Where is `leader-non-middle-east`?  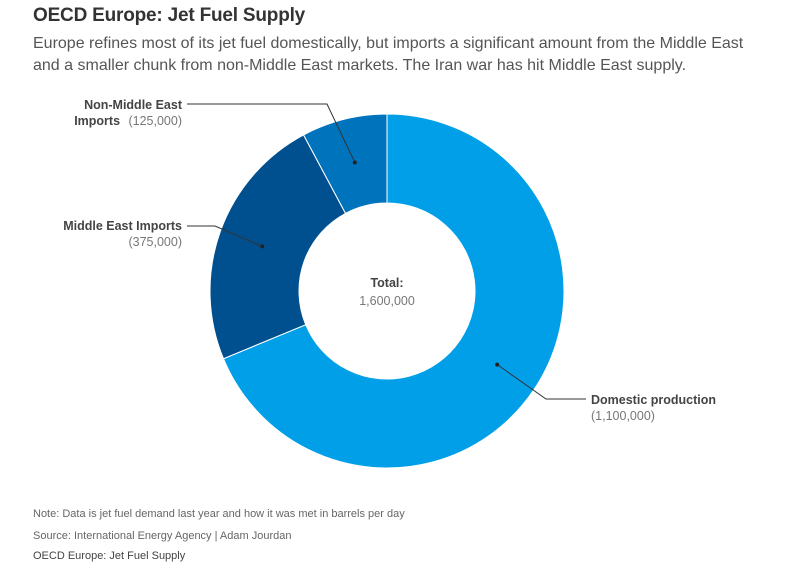 leader-non-middle-east is located at coordinates (271, 133).